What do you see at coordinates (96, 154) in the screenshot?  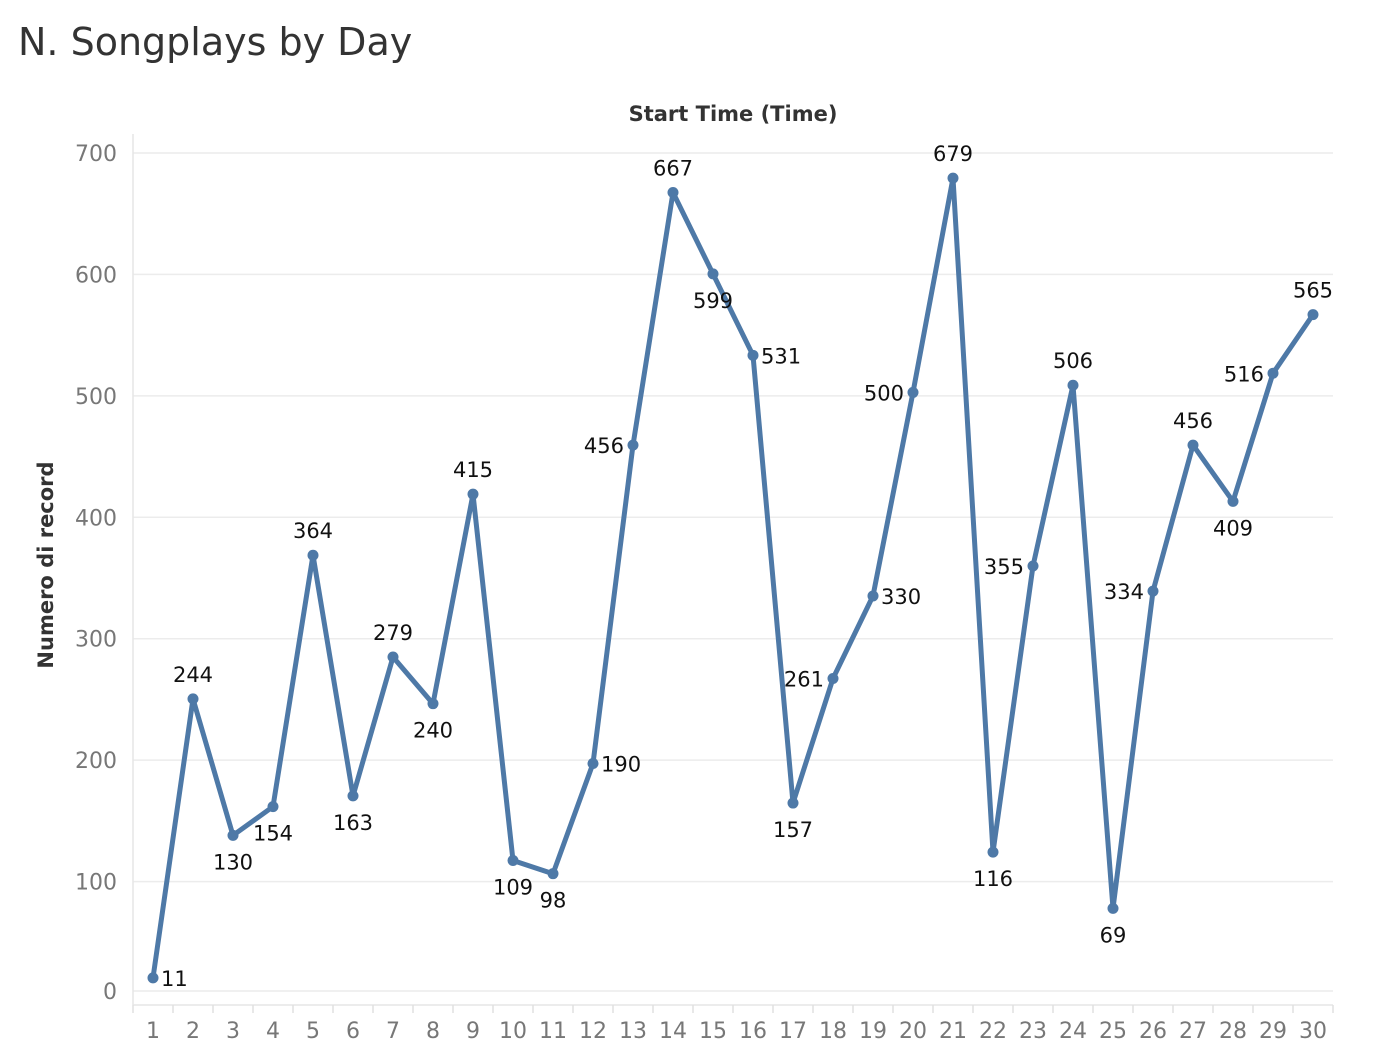 I see `y-tick-label: 700` at bounding box center [96, 154].